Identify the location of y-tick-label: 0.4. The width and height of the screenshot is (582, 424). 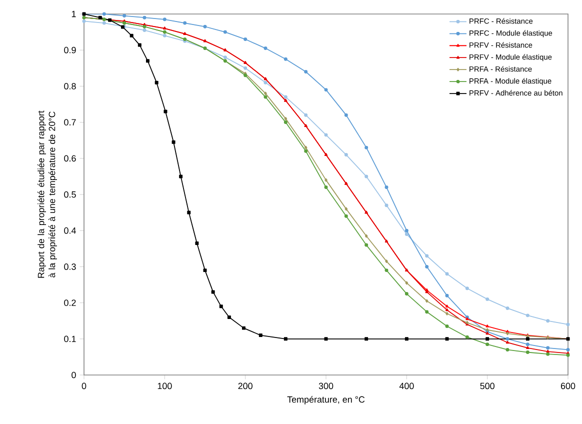
(70, 230).